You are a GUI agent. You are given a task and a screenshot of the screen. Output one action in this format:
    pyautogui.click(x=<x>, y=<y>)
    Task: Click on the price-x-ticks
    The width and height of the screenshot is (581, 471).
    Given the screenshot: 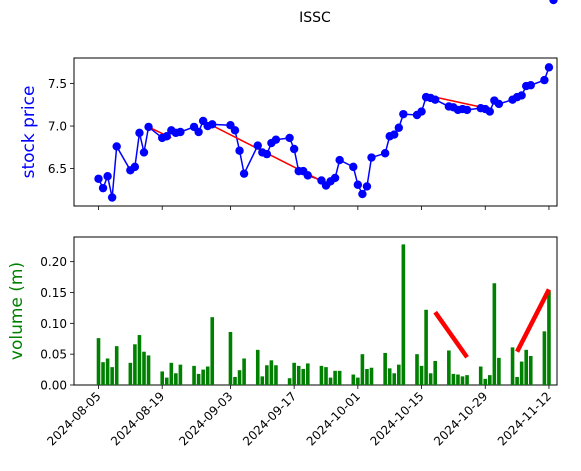 What is the action you would take?
    pyautogui.click(x=324, y=208)
    